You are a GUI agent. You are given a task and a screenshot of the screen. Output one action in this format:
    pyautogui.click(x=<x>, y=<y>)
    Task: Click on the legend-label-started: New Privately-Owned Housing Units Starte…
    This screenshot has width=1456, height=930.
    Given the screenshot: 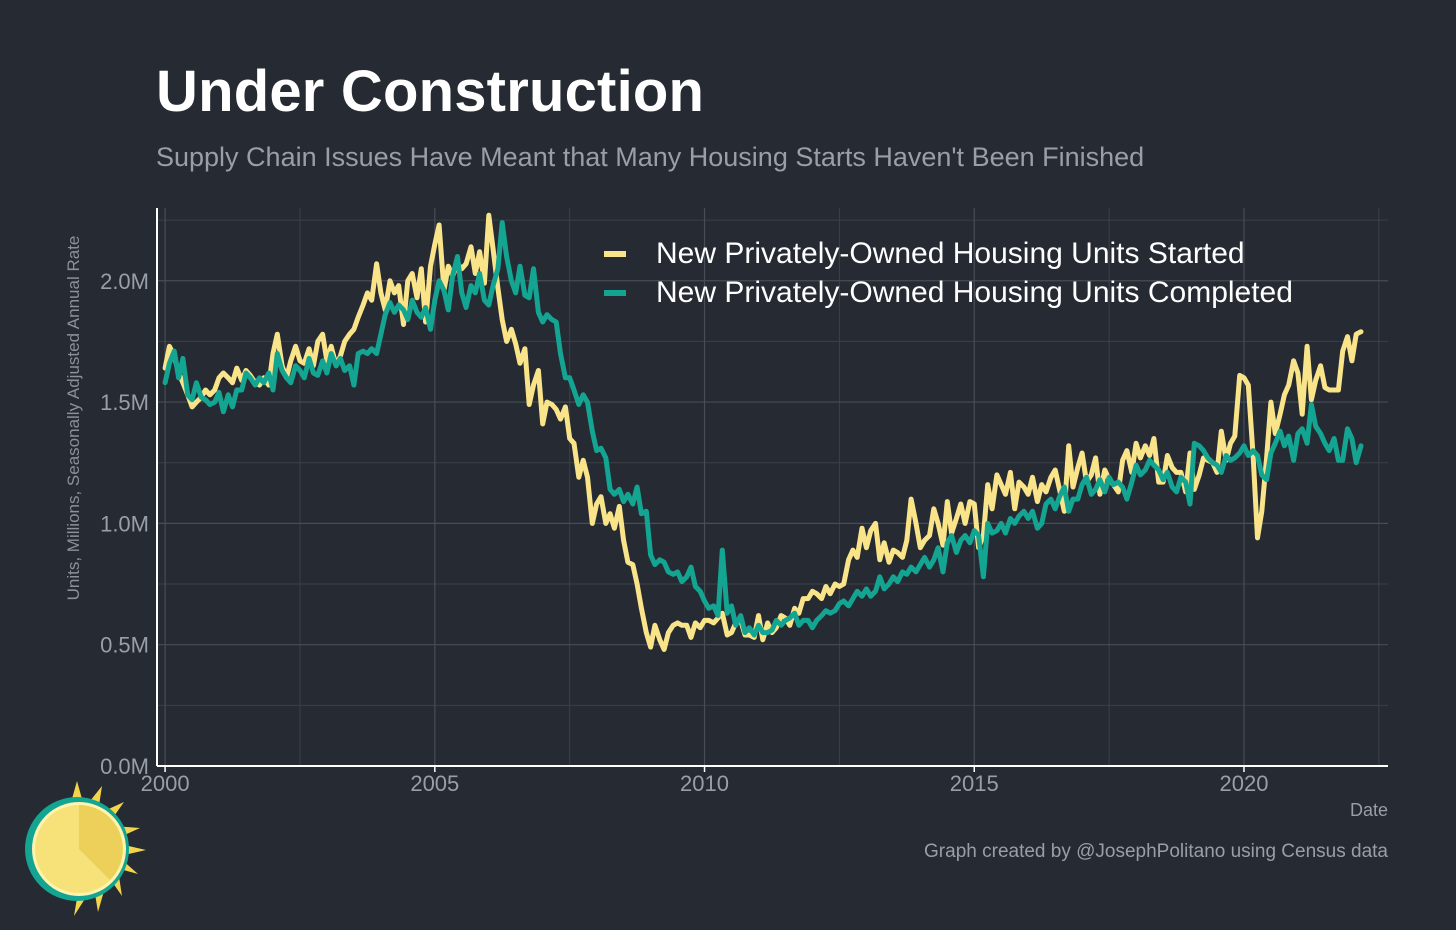 What is the action you would take?
    pyautogui.click(x=950, y=253)
    